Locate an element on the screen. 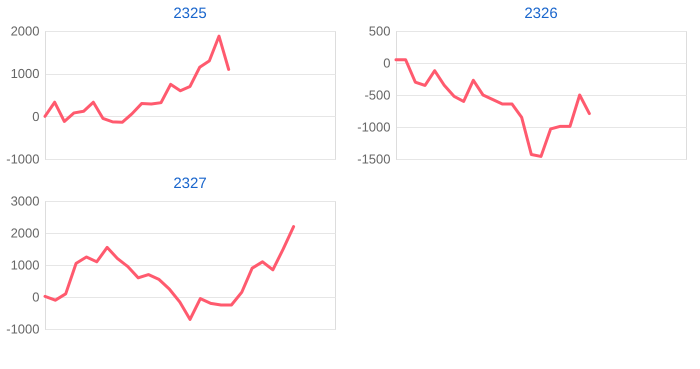  chart-title: 2327 is located at coordinates (190, 183).